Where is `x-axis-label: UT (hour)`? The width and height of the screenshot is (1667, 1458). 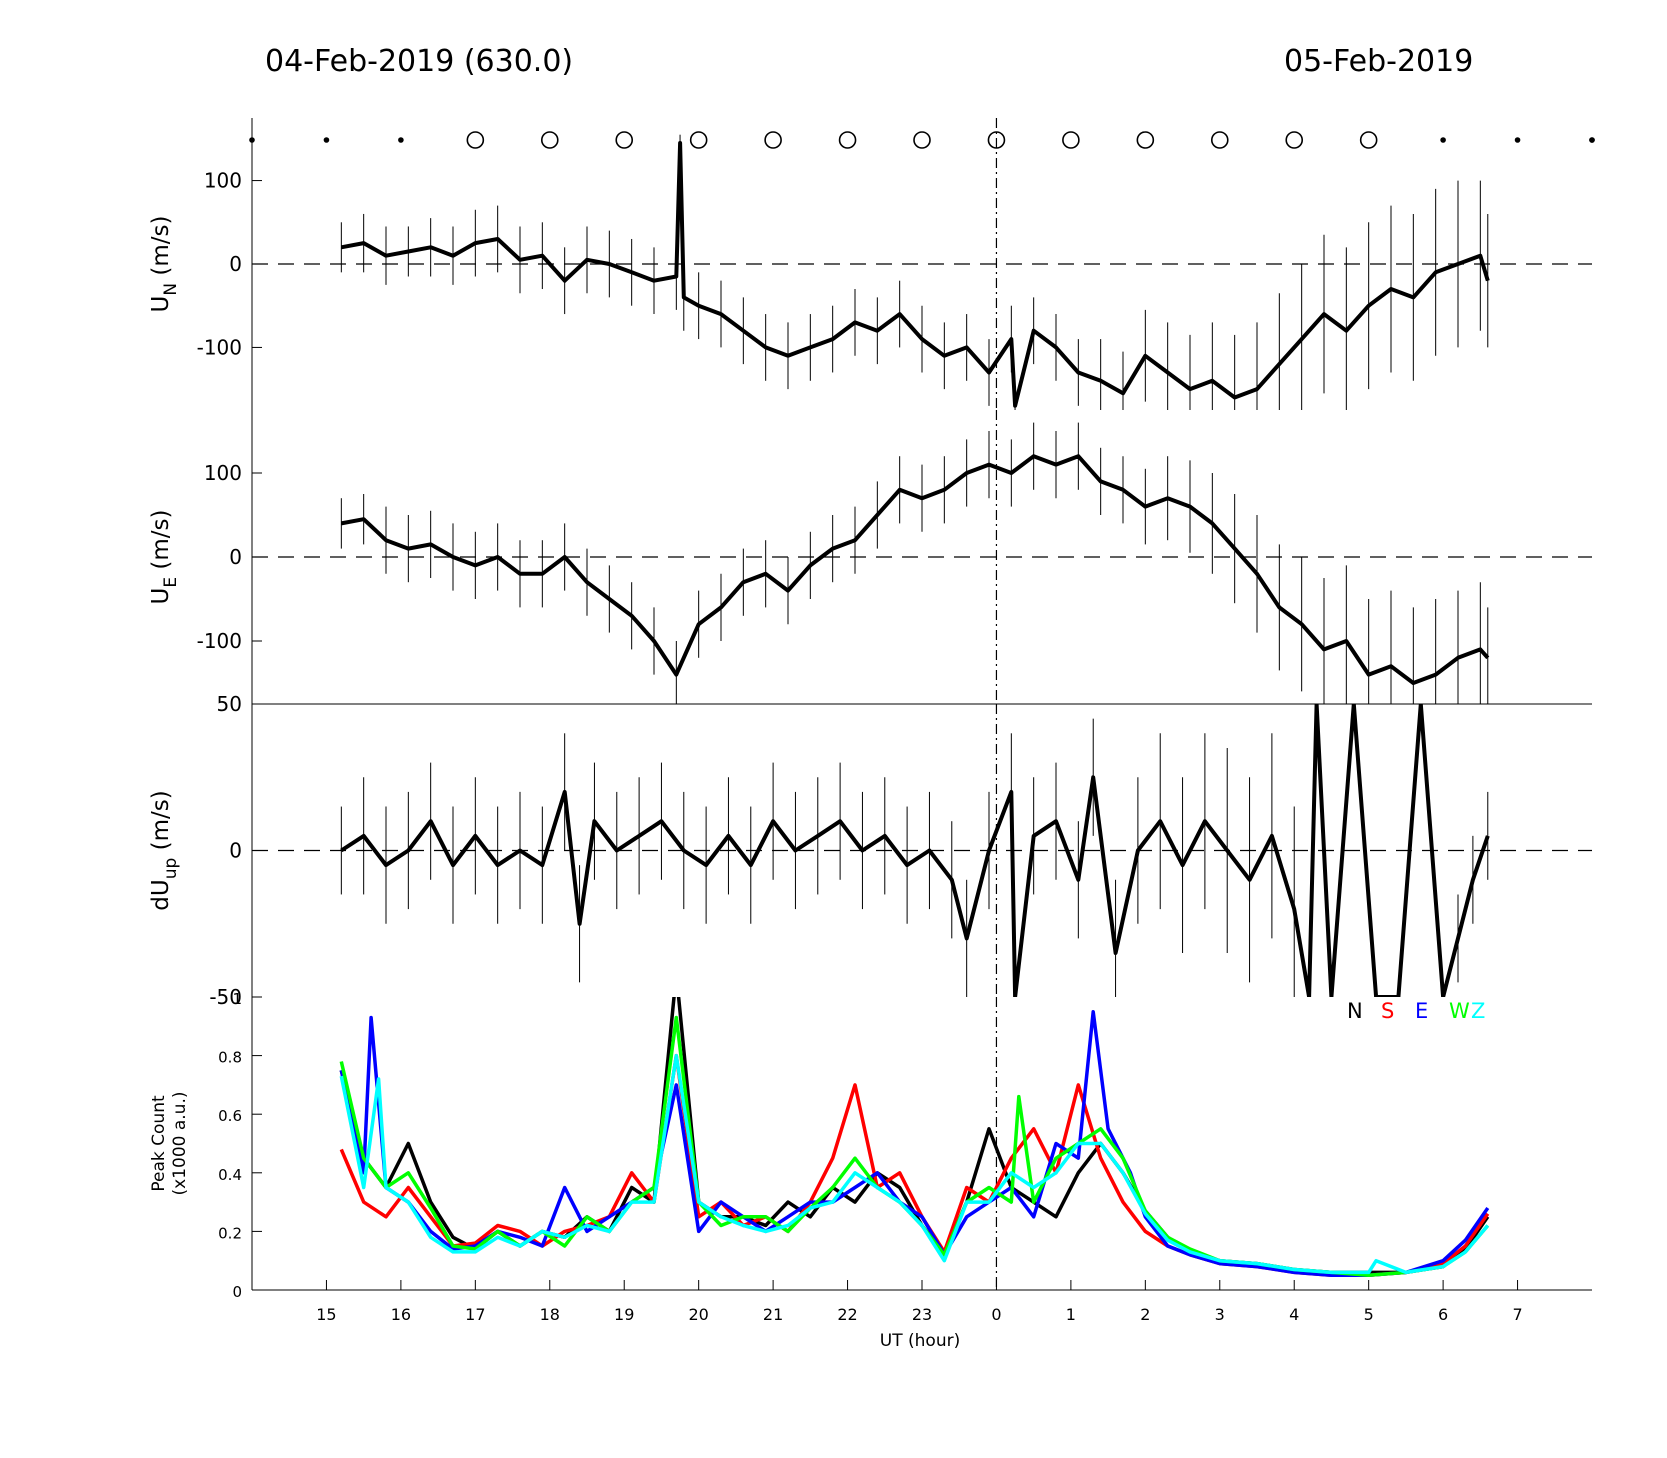 x-axis-label: UT (hour) is located at coordinates (920, 1341).